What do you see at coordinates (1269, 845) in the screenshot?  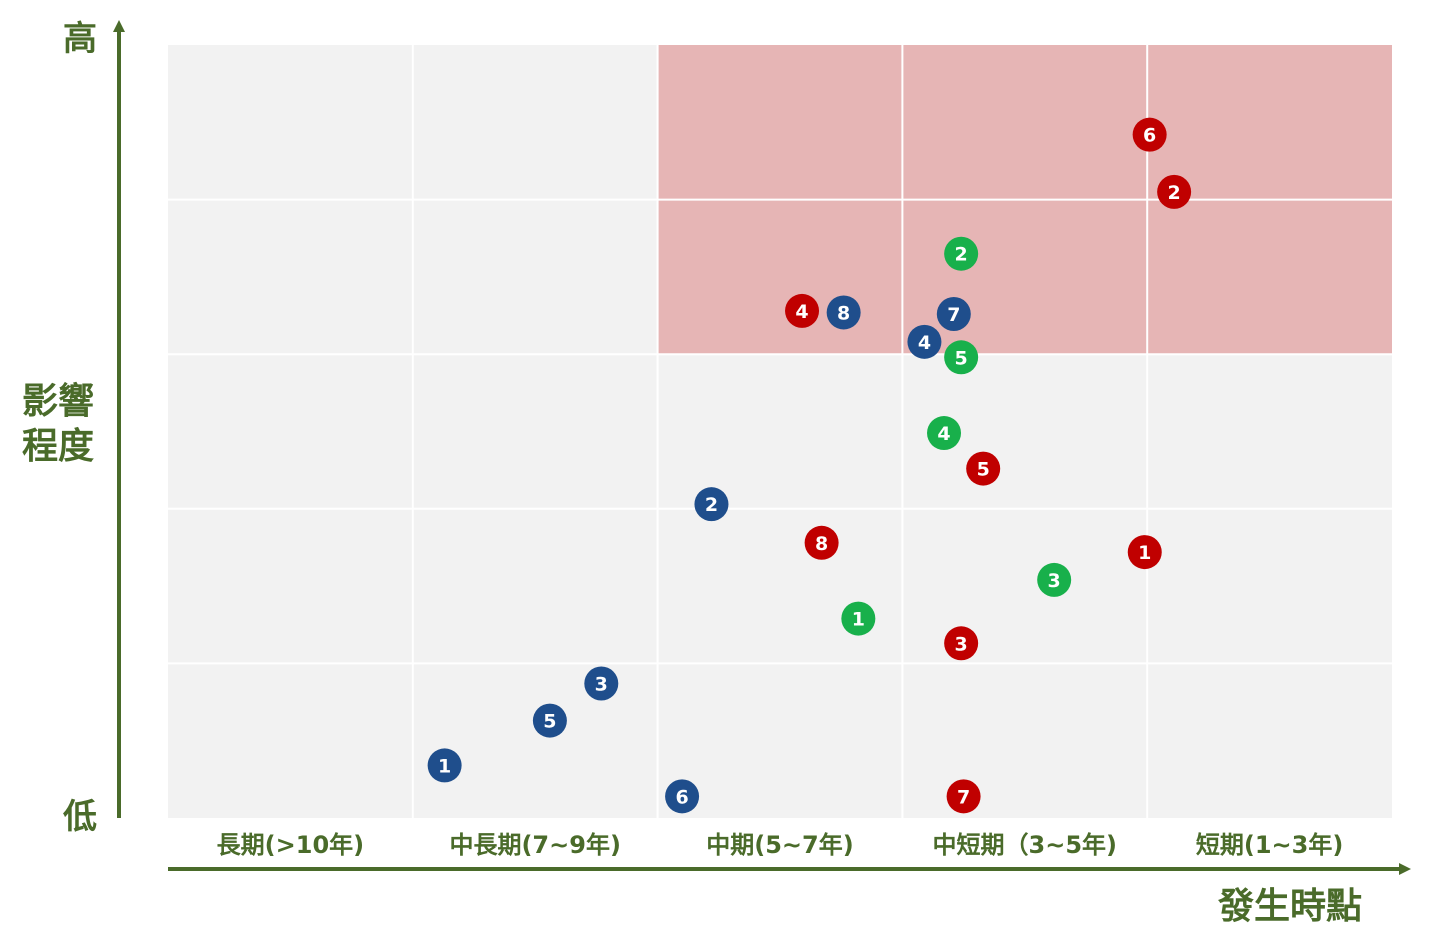 I see `x-tick-label: 短期(1~3年)` at bounding box center [1269, 845].